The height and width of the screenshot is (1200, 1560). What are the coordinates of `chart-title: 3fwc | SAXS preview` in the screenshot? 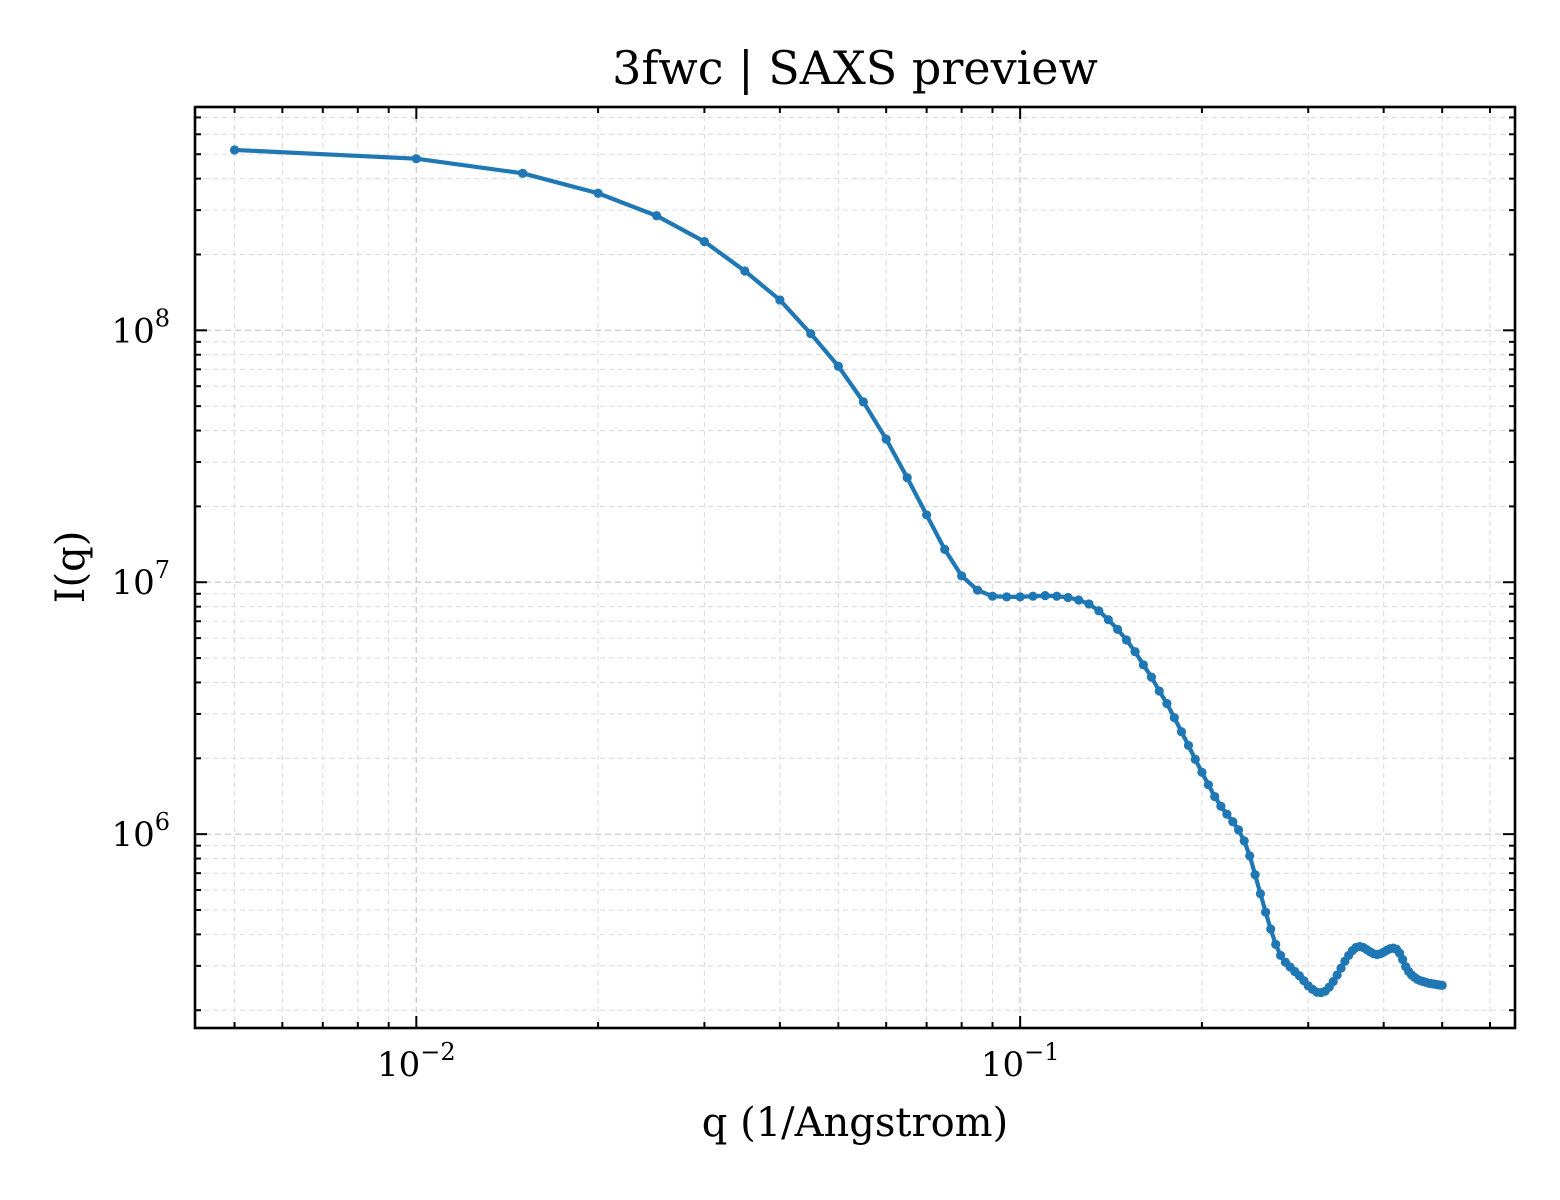 It's located at (855, 68).